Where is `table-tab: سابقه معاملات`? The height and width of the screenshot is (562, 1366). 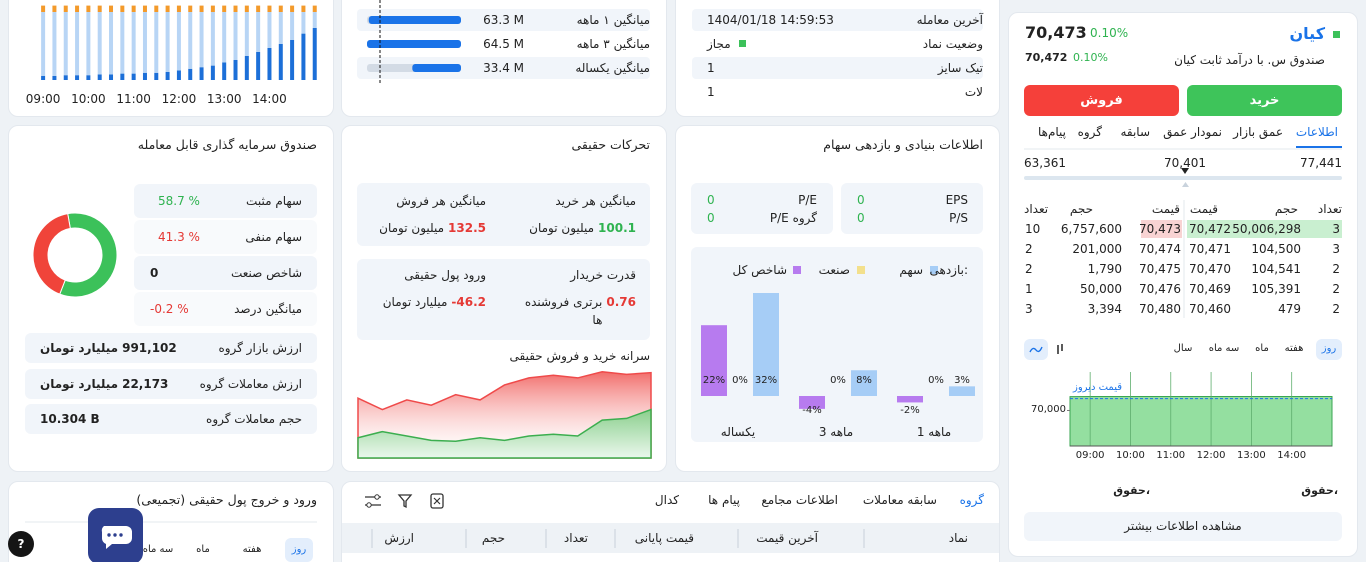 table-tab: سابقه معاملات is located at coordinates (899, 500).